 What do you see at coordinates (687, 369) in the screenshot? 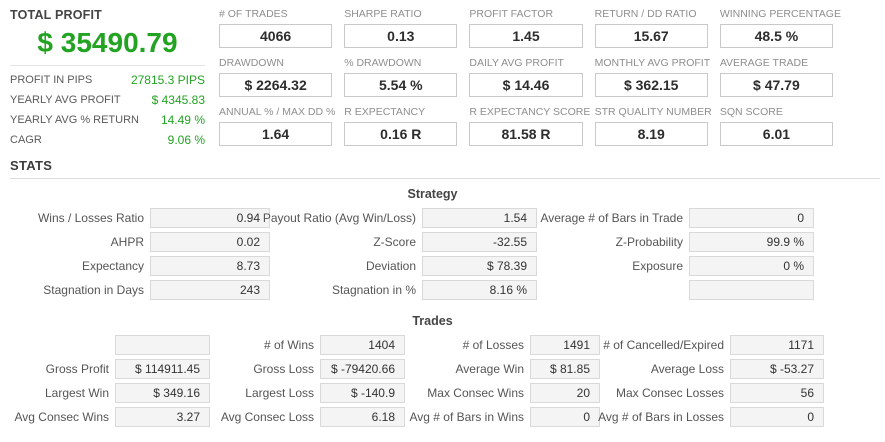
I see `stat-label: Average Loss` at bounding box center [687, 369].